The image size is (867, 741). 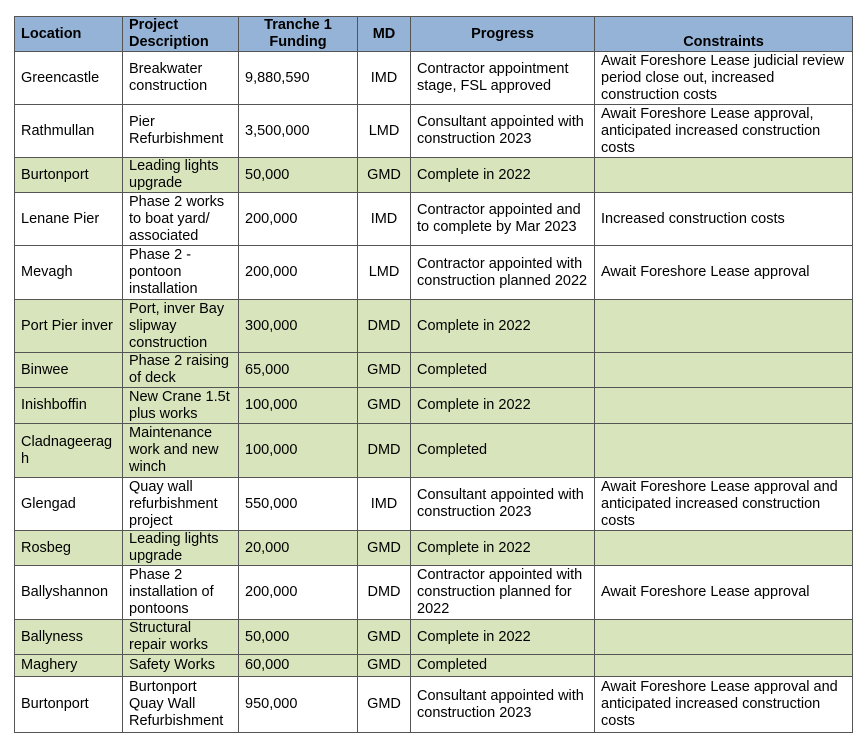 I want to click on cell-project-description: Safety Works, so click(x=180, y=665).